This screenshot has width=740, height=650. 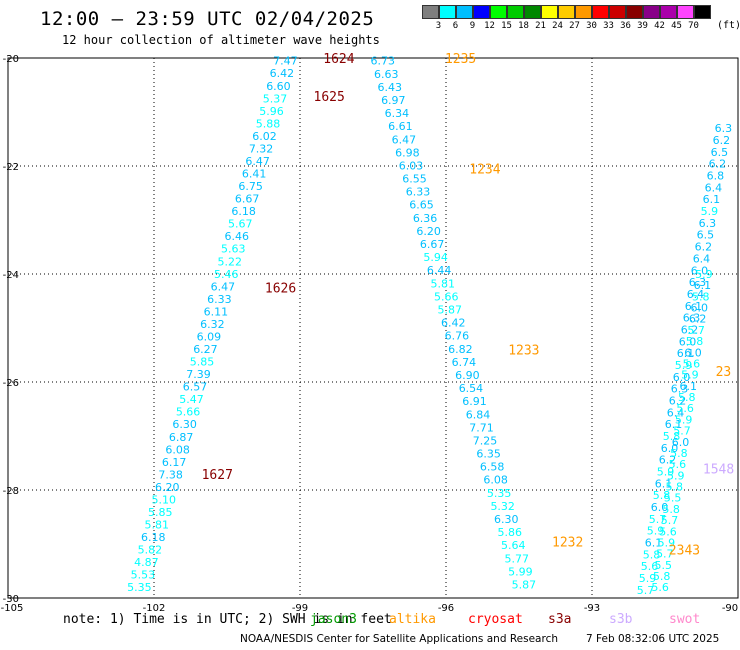 What do you see at coordinates (300, 608) in the screenshot?
I see `x-tick-label: -99` at bounding box center [300, 608].